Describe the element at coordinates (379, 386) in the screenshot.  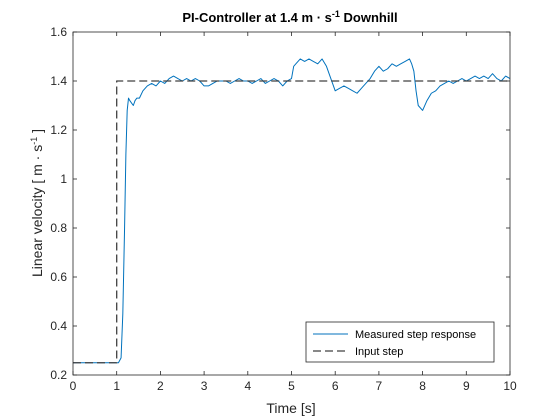
I see `x-tick-label: 7` at that location.